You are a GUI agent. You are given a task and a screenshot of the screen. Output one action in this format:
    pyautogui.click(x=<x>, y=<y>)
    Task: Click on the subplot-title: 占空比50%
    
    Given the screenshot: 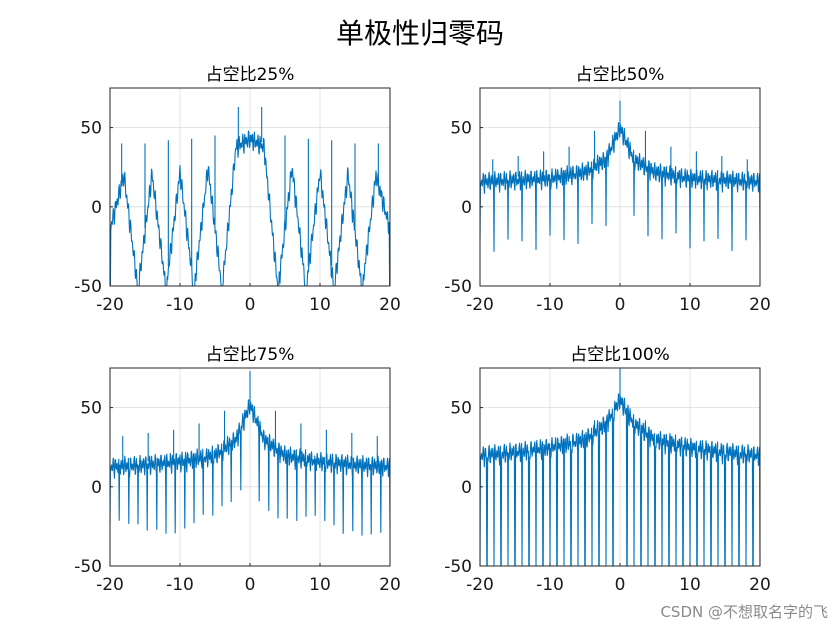 What is the action you would take?
    pyautogui.click(x=620, y=75)
    